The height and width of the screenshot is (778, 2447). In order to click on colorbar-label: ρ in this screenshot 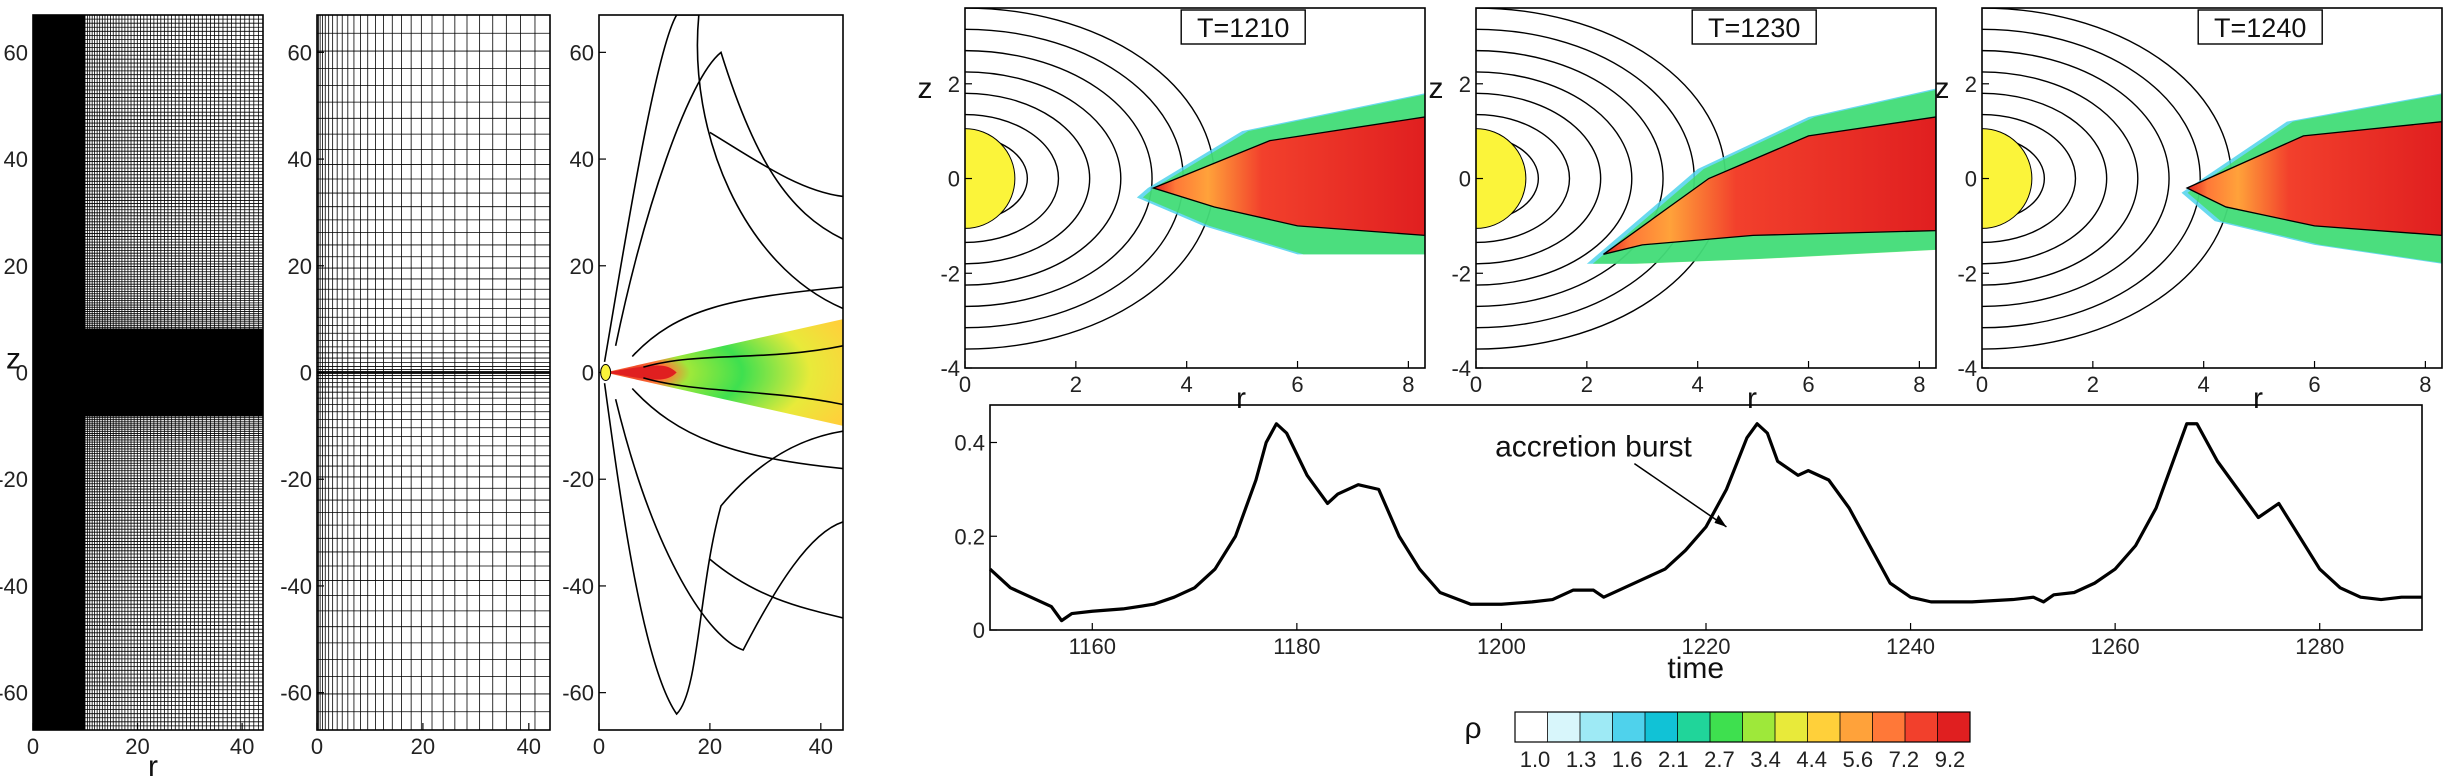, I will do `click(1472, 728)`.